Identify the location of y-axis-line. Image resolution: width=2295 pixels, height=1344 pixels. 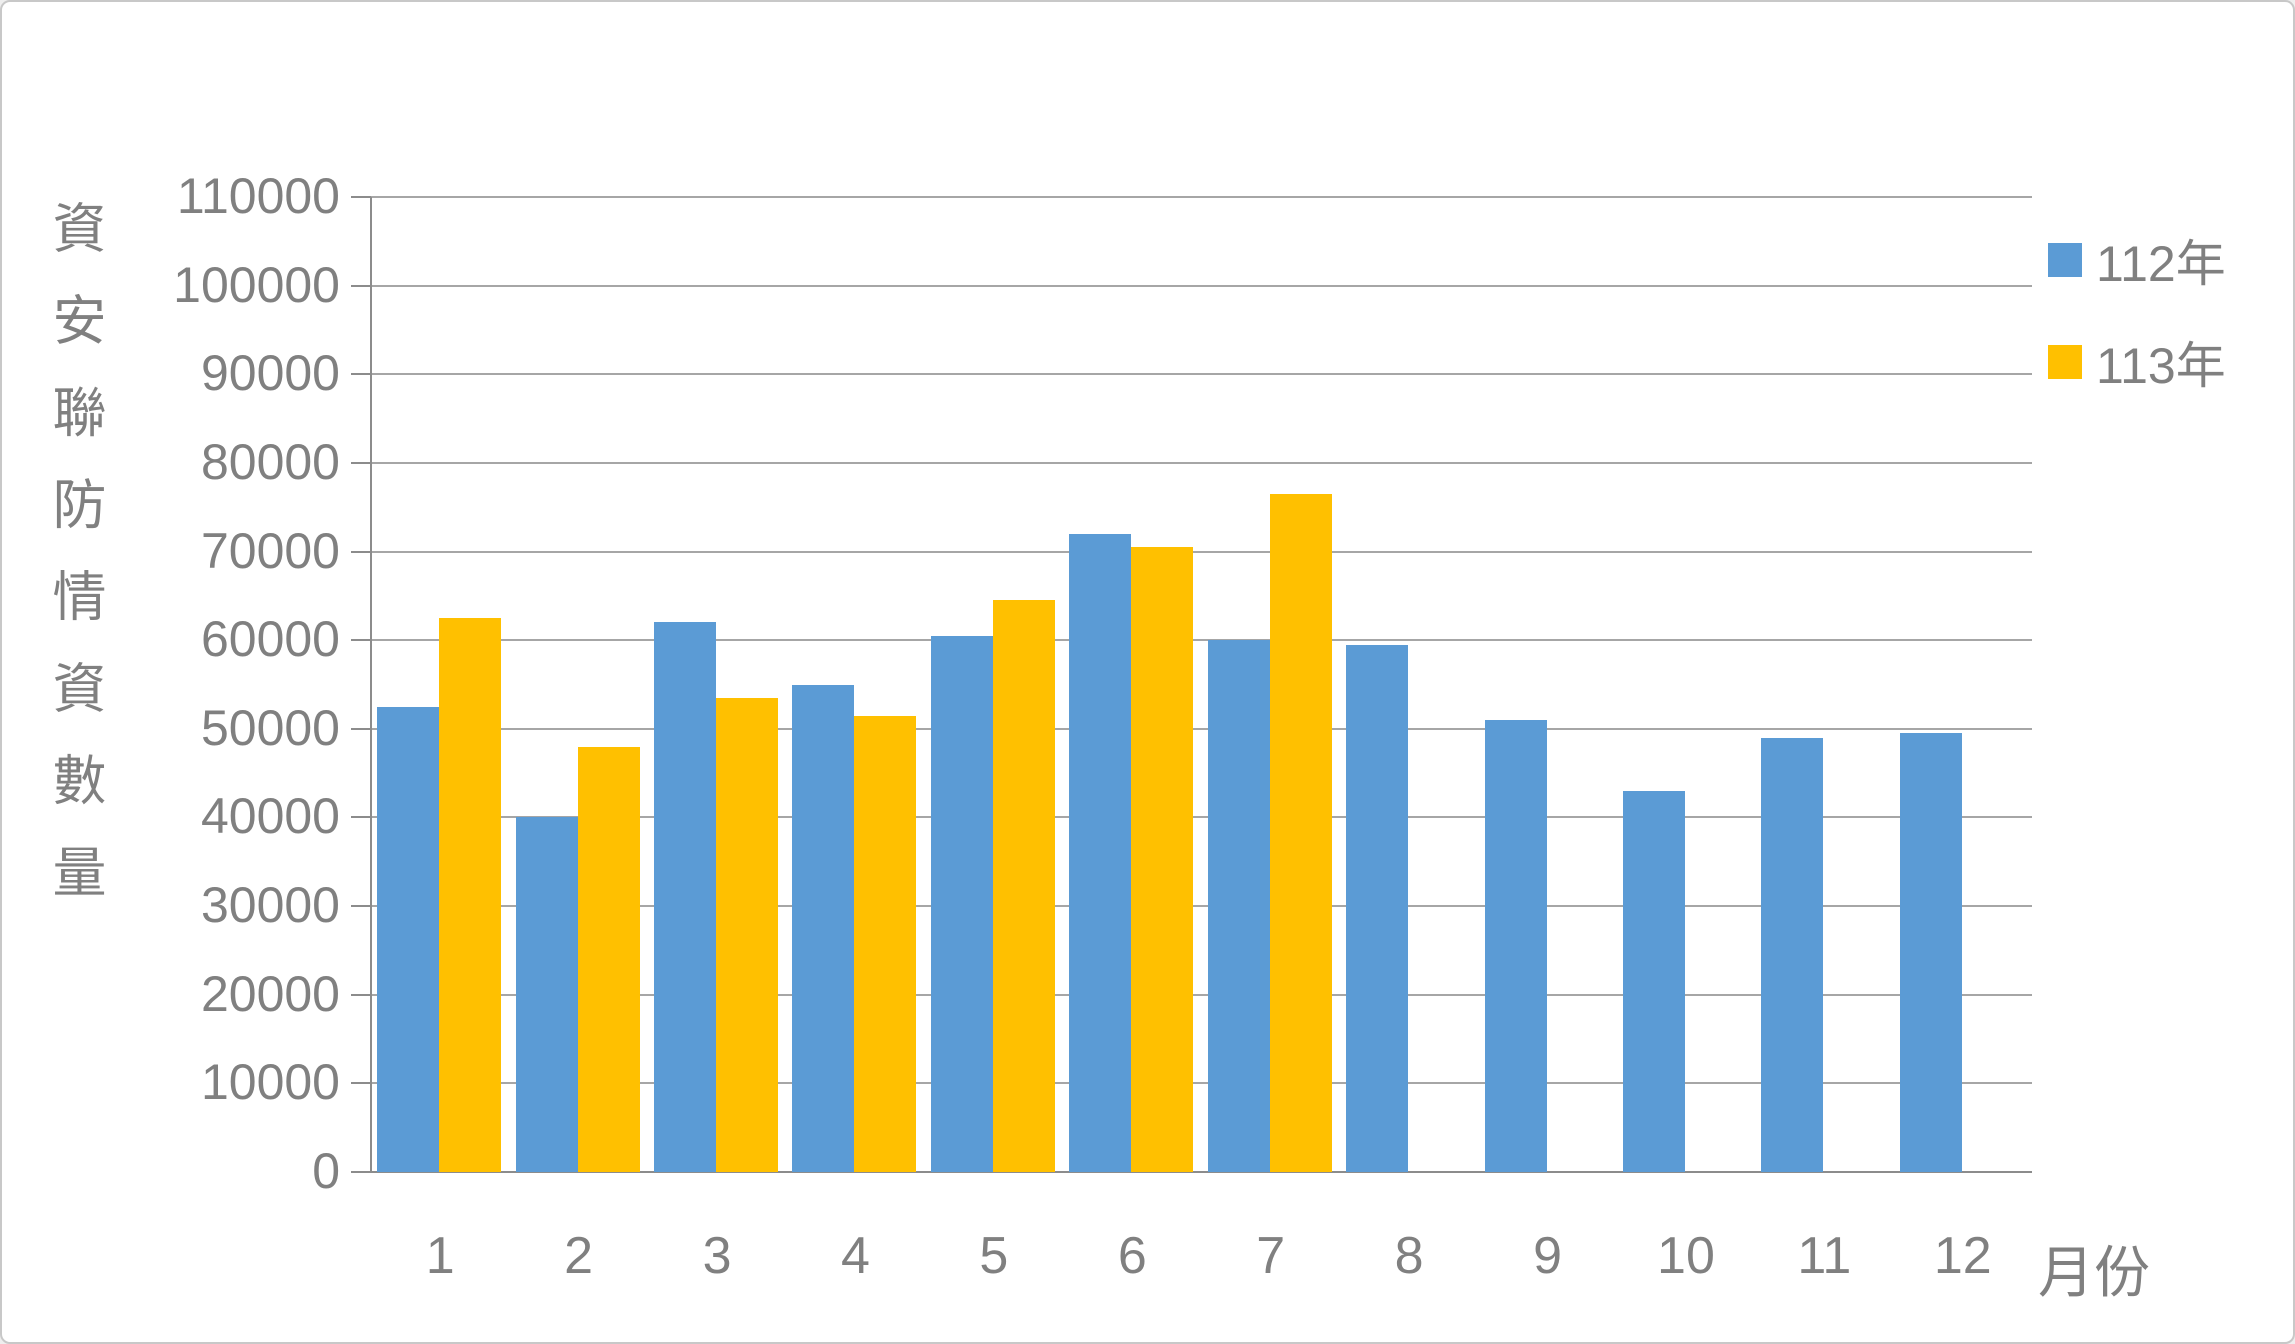
(371, 684).